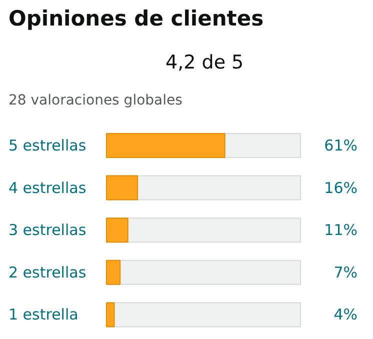  Describe the element at coordinates (95, 100) in the screenshot. I see `text: 28 valoraciones globales` at that location.